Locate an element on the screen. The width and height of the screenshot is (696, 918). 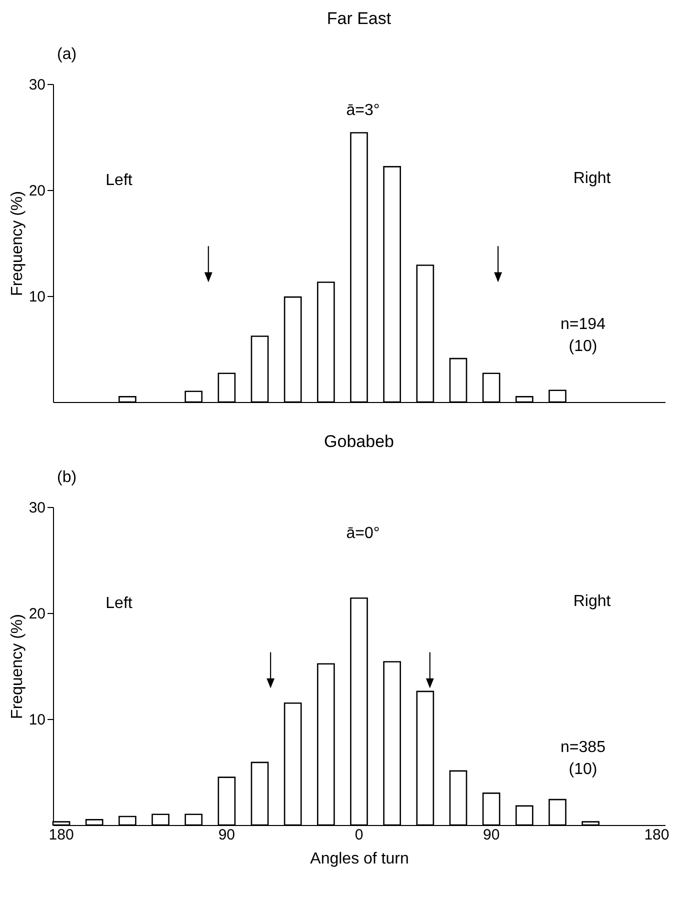
annotation: ā=3° is located at coordinates (363, 110).